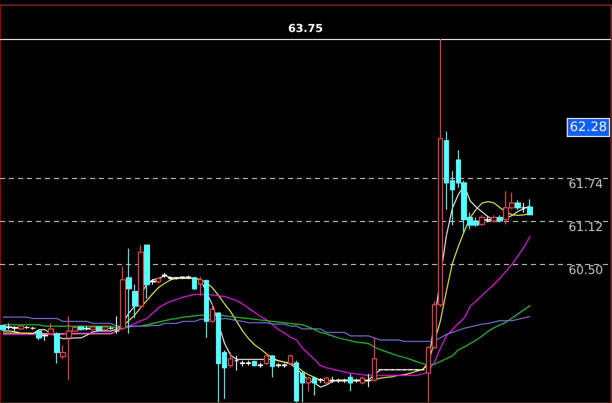 This screenshot has height=403, width=612. What do you see at coordinates (305, 28) in the screenshot?
I see `ref-line-label: 63.75` at bounding box center [305, 28].